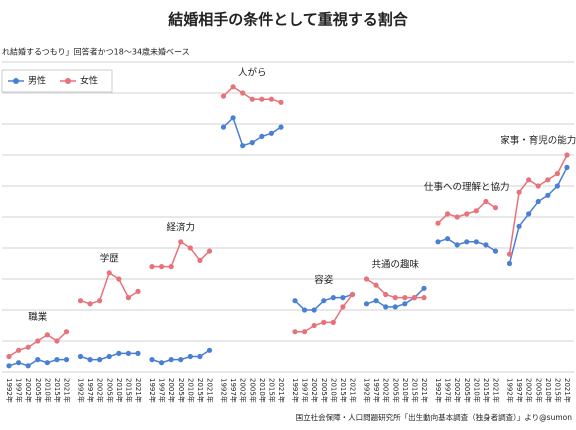 This screenshot has height=430, width=576. Describe the element at coordinates (37, 81) in the screenshot. I see `legend-label: 男性` at that location.